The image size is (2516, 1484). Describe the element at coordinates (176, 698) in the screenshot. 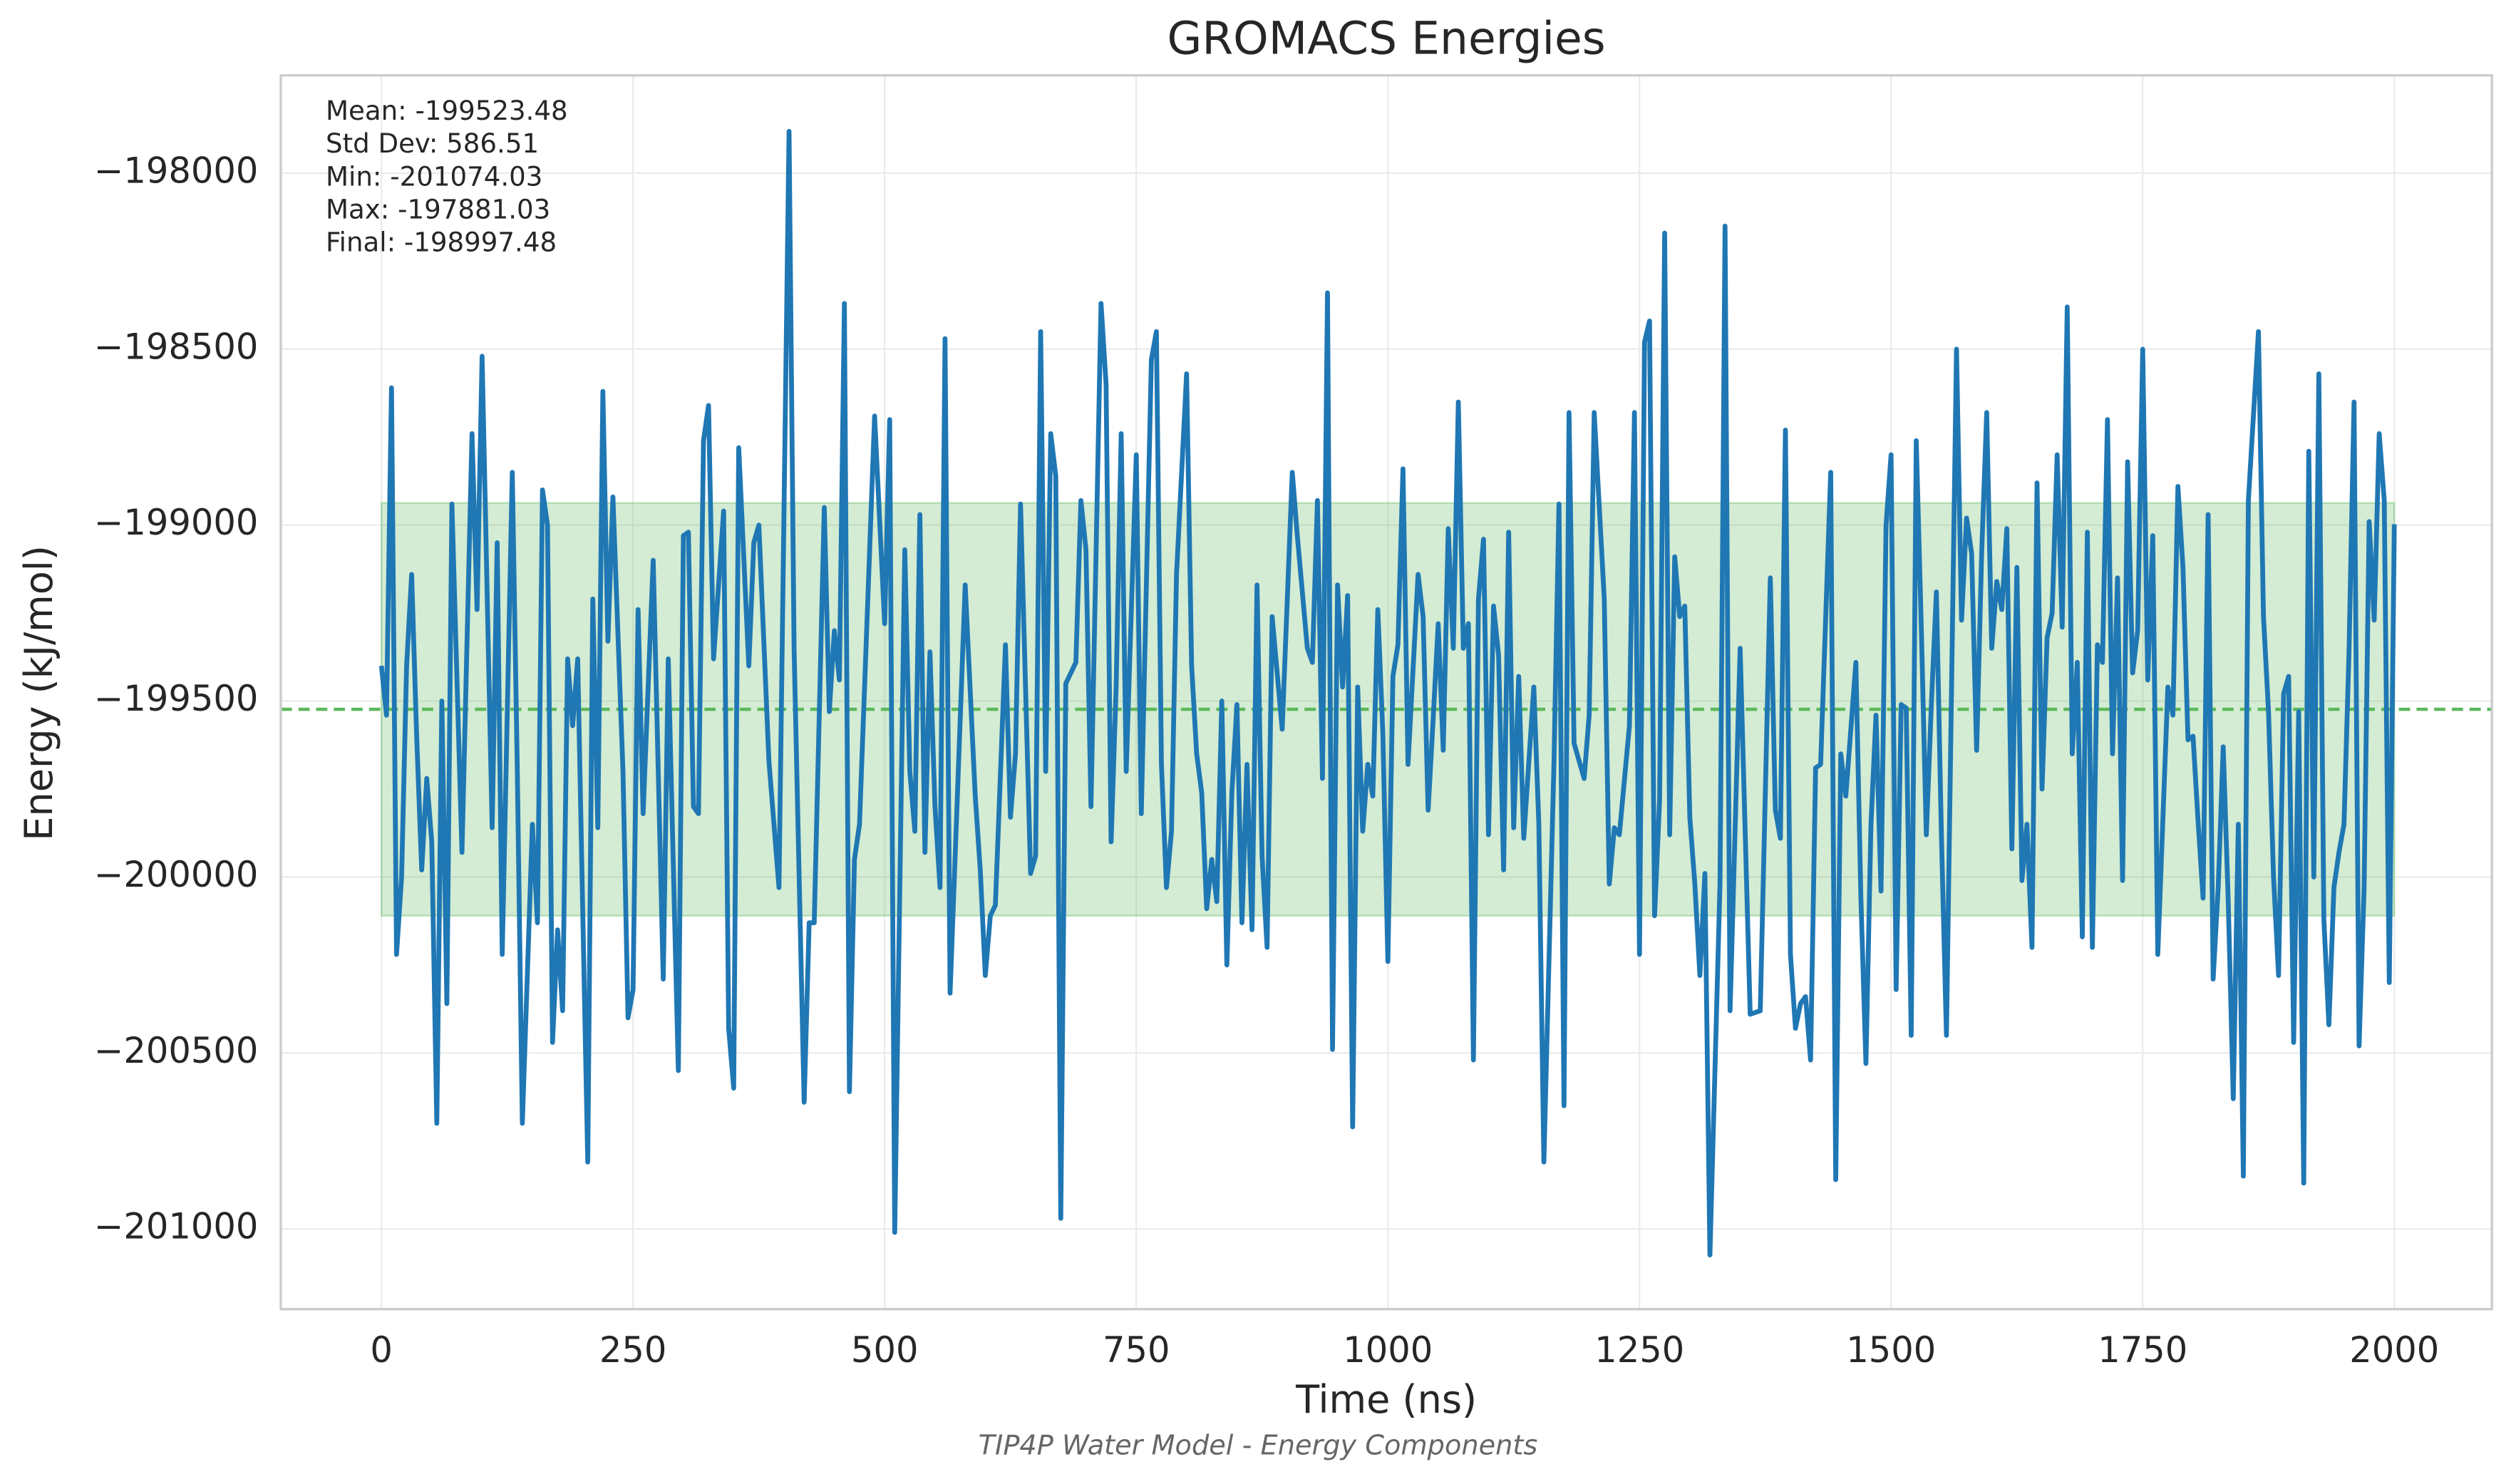

I see `y-tick-label: −199500` at that location.